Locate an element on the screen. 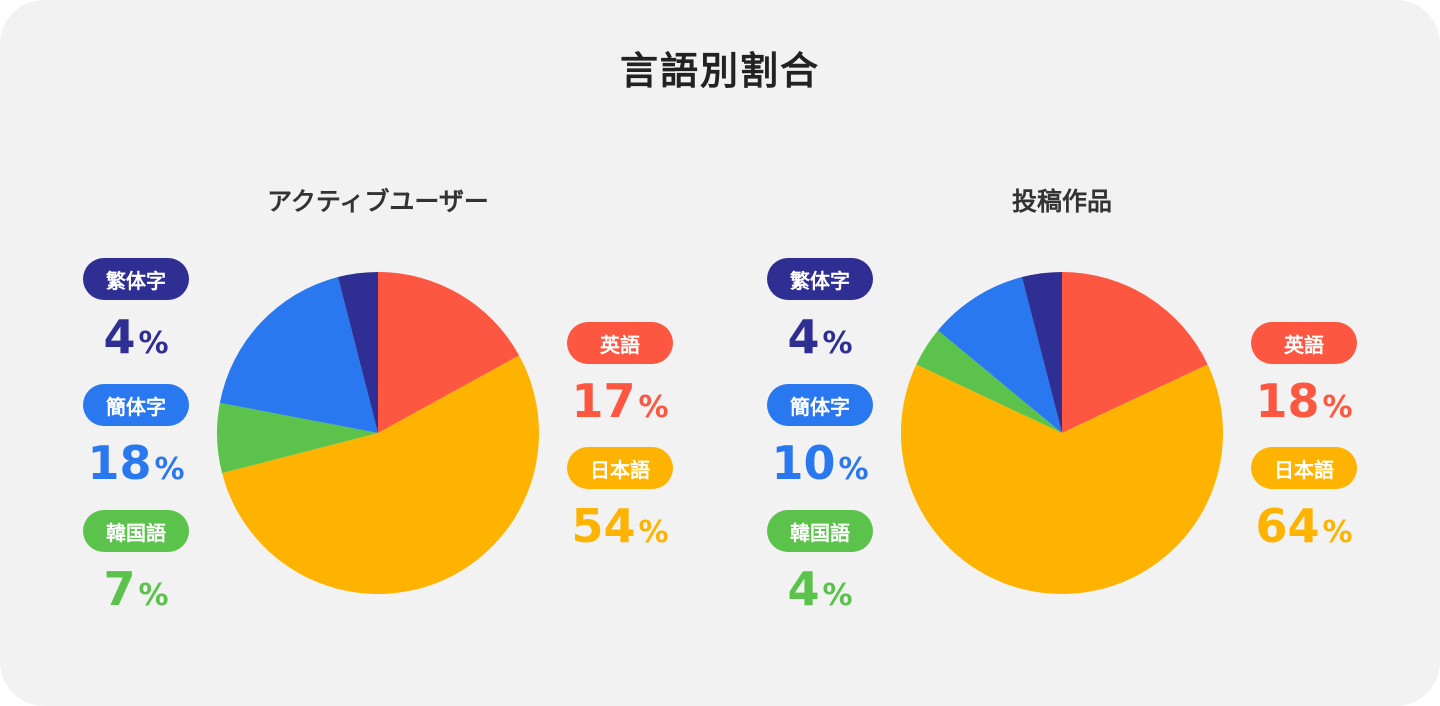 This screenshot has width=1440, height=706. percent-korean: 7% is located at coordinates (136, 589).